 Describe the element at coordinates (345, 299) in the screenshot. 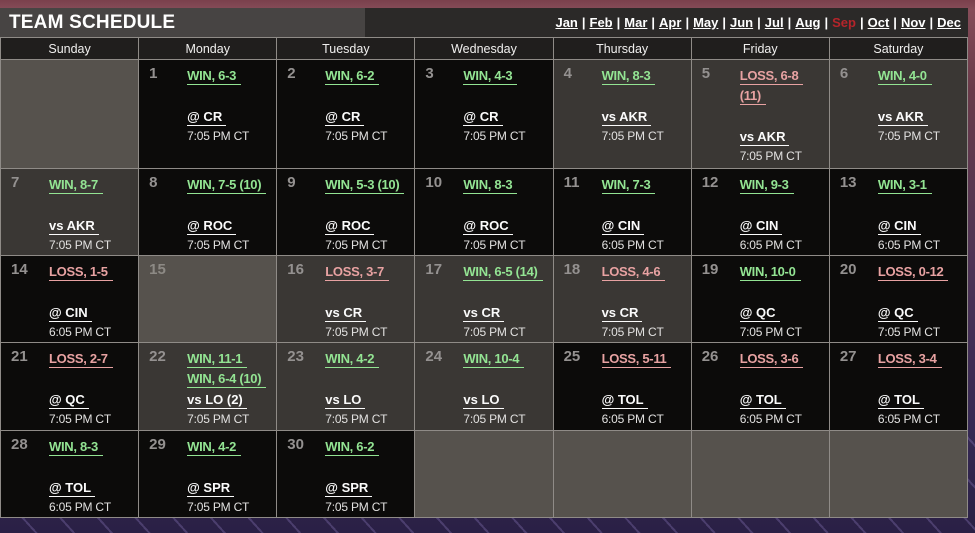

I see `game-info: LOSS, 3-7 vs CR 7:05 PM CT` at that location.